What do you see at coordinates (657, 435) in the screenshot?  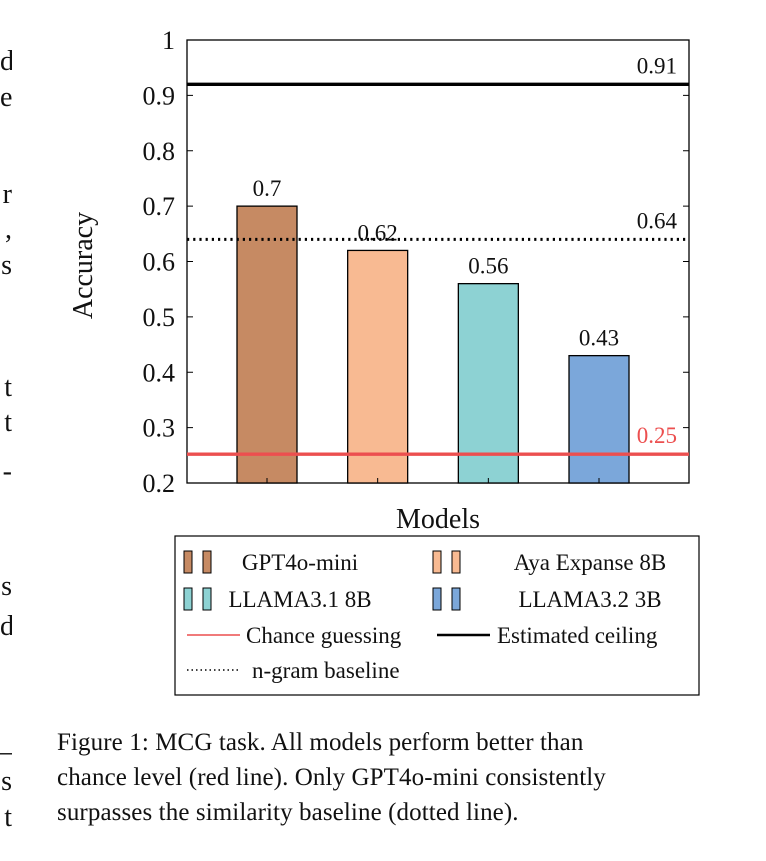 I see `reference-line-label: 0.25` at bounding box center [657, 435].